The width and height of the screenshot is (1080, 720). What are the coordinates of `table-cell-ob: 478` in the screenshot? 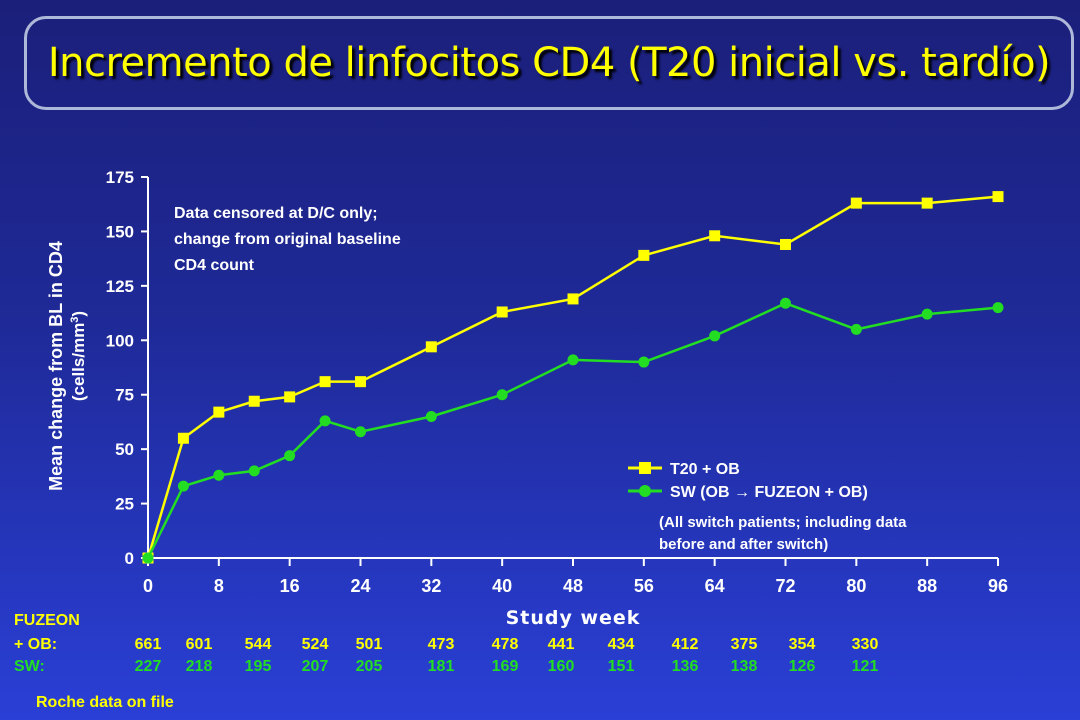 It's located at (505, 644).